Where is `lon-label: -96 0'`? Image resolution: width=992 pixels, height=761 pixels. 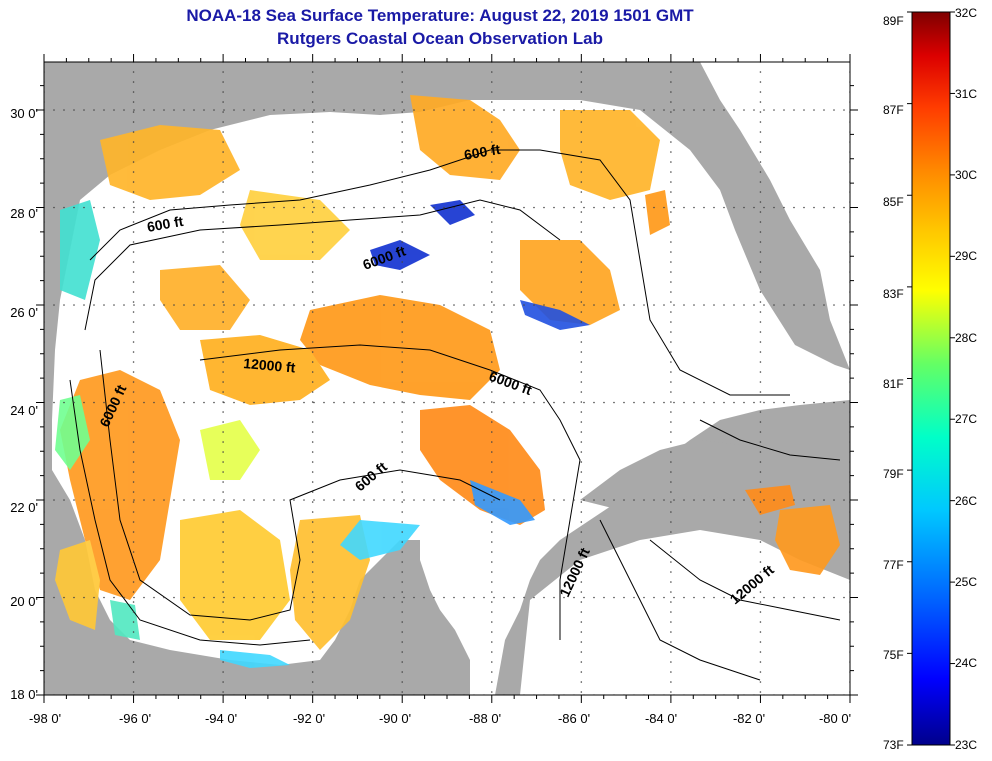 lon-label: -96 0' is located at coordinates (135, 718).